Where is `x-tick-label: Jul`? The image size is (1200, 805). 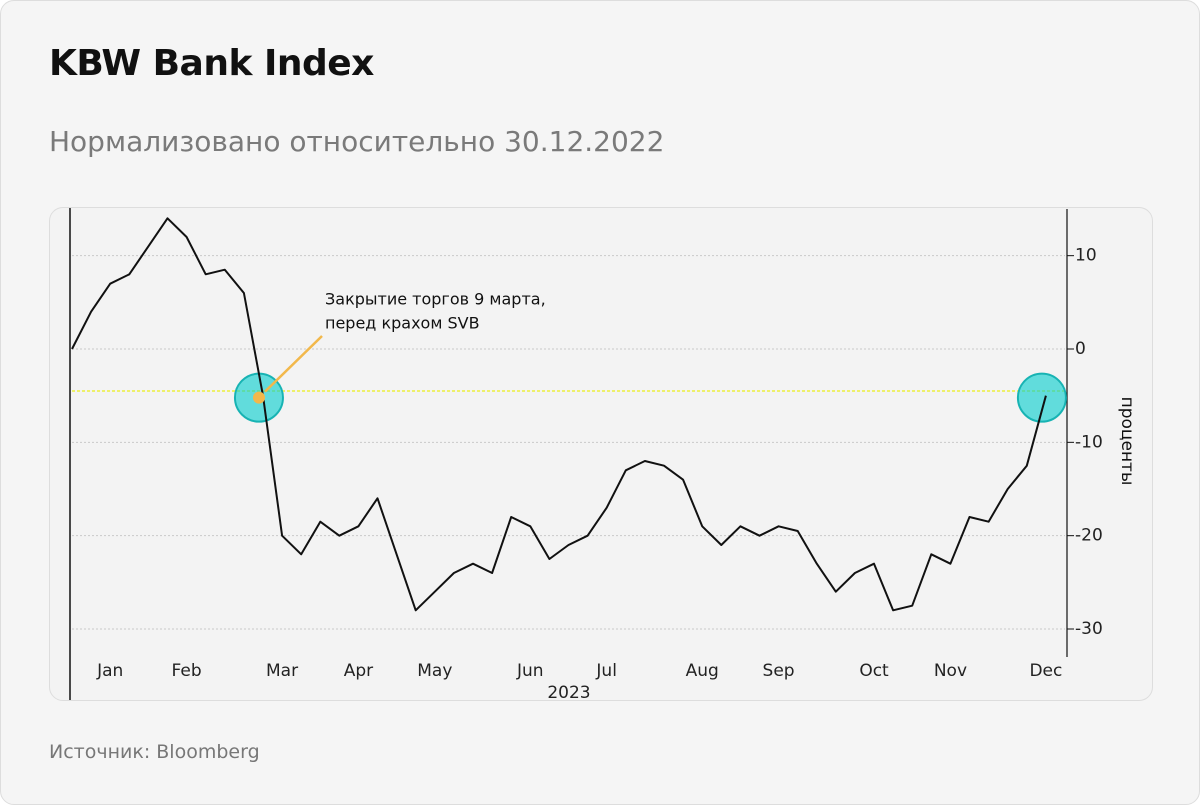 x-tick-label: Jul is located at coordinates (606, 671).